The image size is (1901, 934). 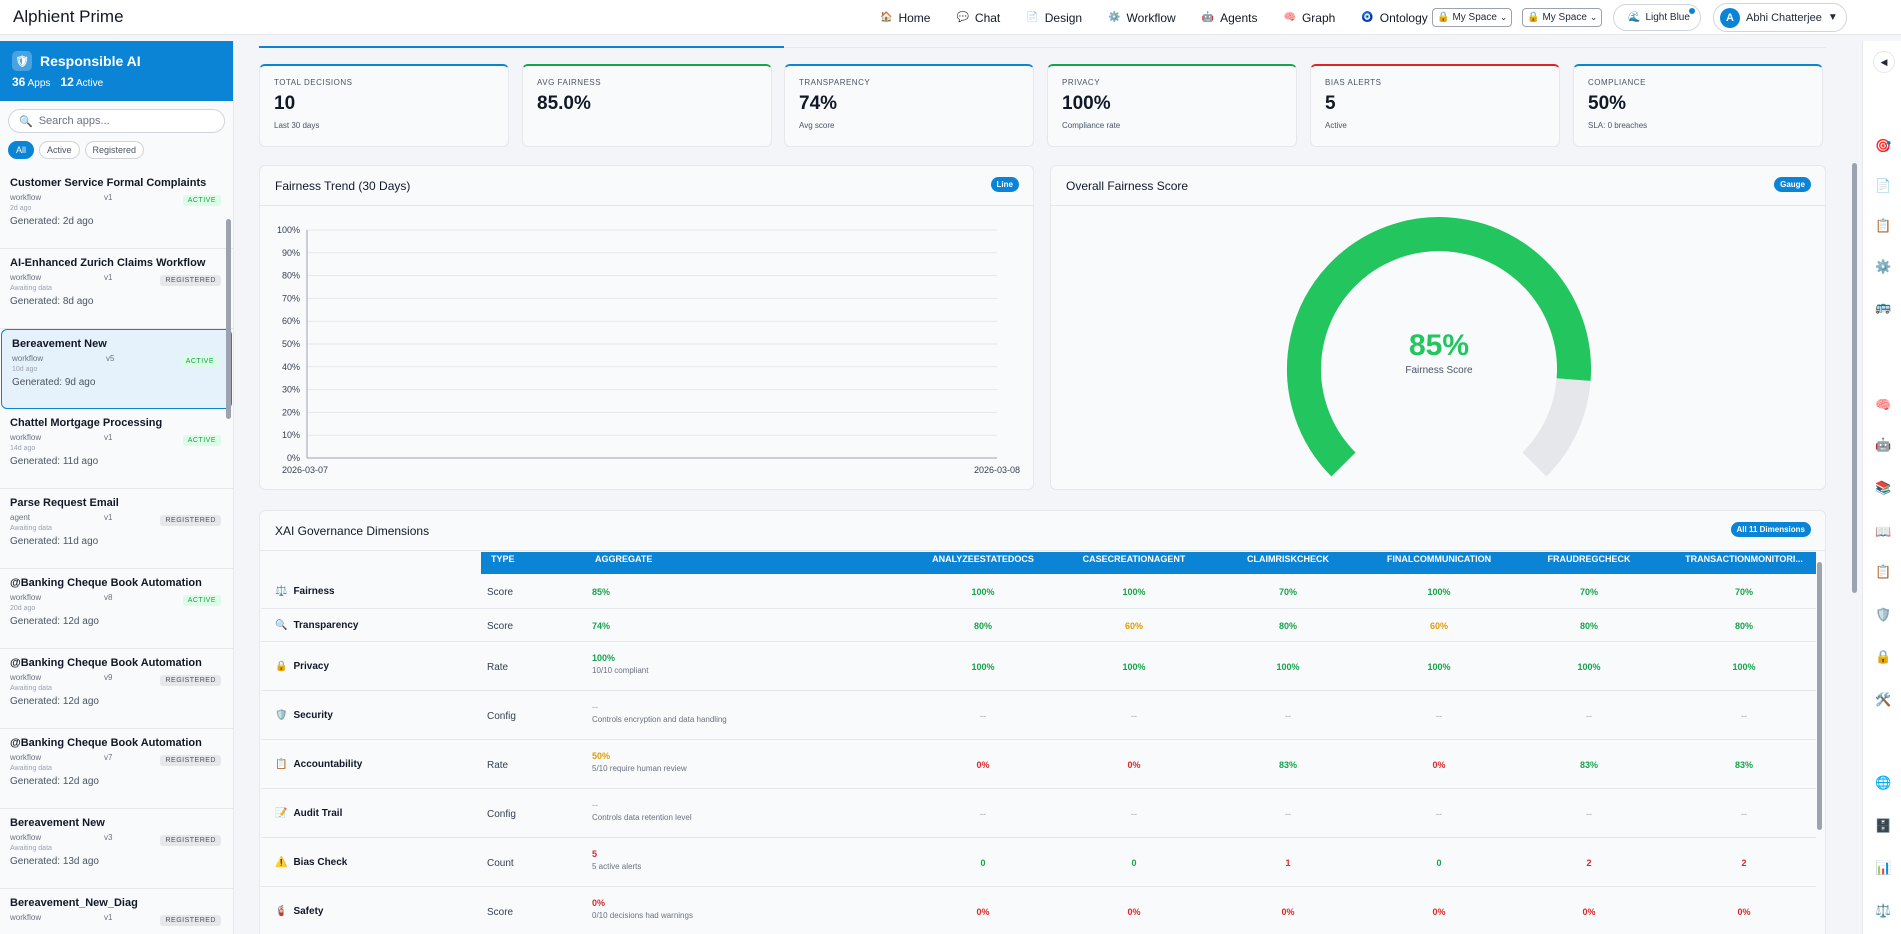 I want to click on panel-title: Overall Fairness Score, so click(x=1127, y=185).